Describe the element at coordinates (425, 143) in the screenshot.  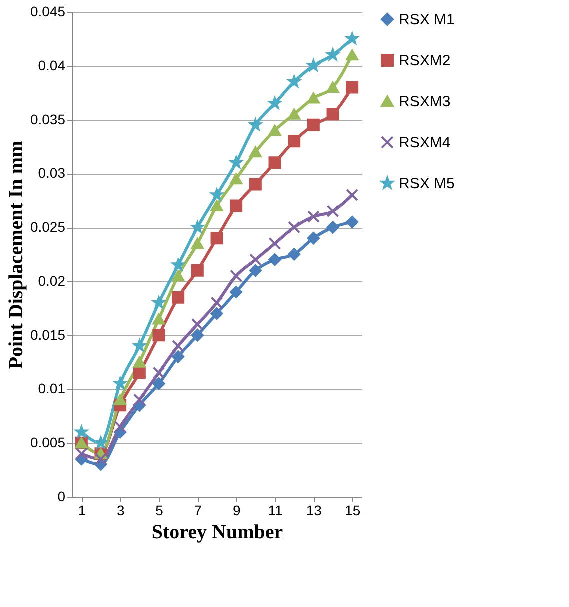
I see `legend-label: RSXM4` at that location.